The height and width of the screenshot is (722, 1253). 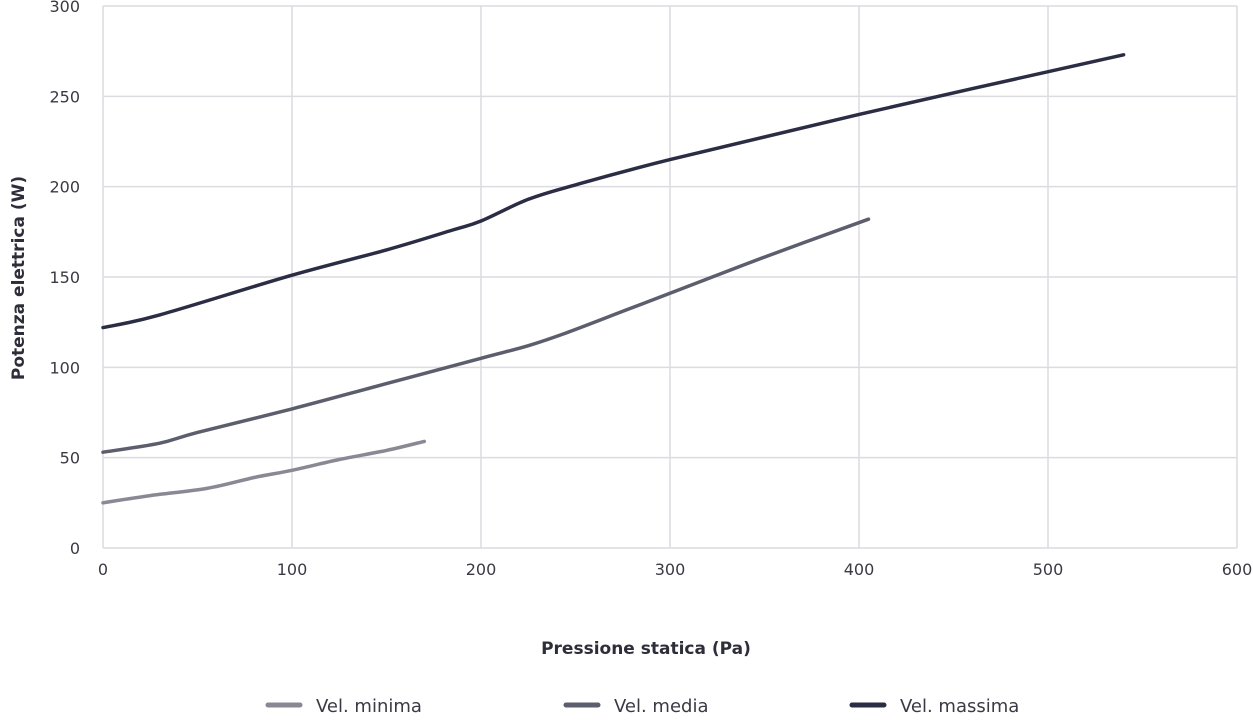 I want to click on x-tick-label: 0, so click(x=103, y=569).